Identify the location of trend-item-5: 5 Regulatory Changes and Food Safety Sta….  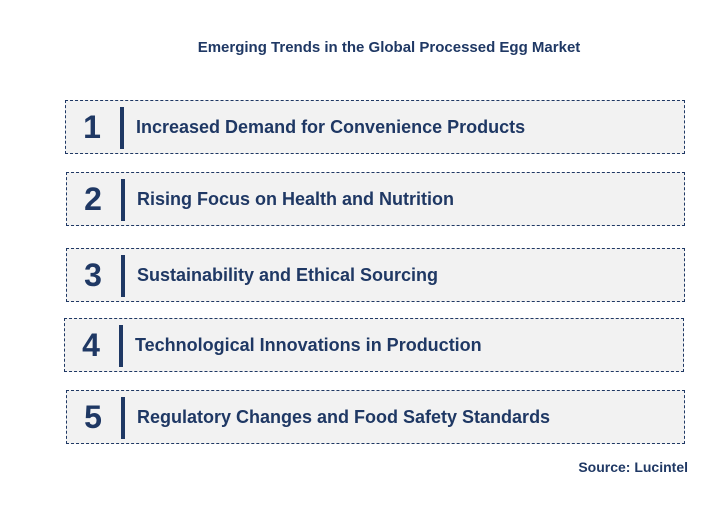
(375, 417).